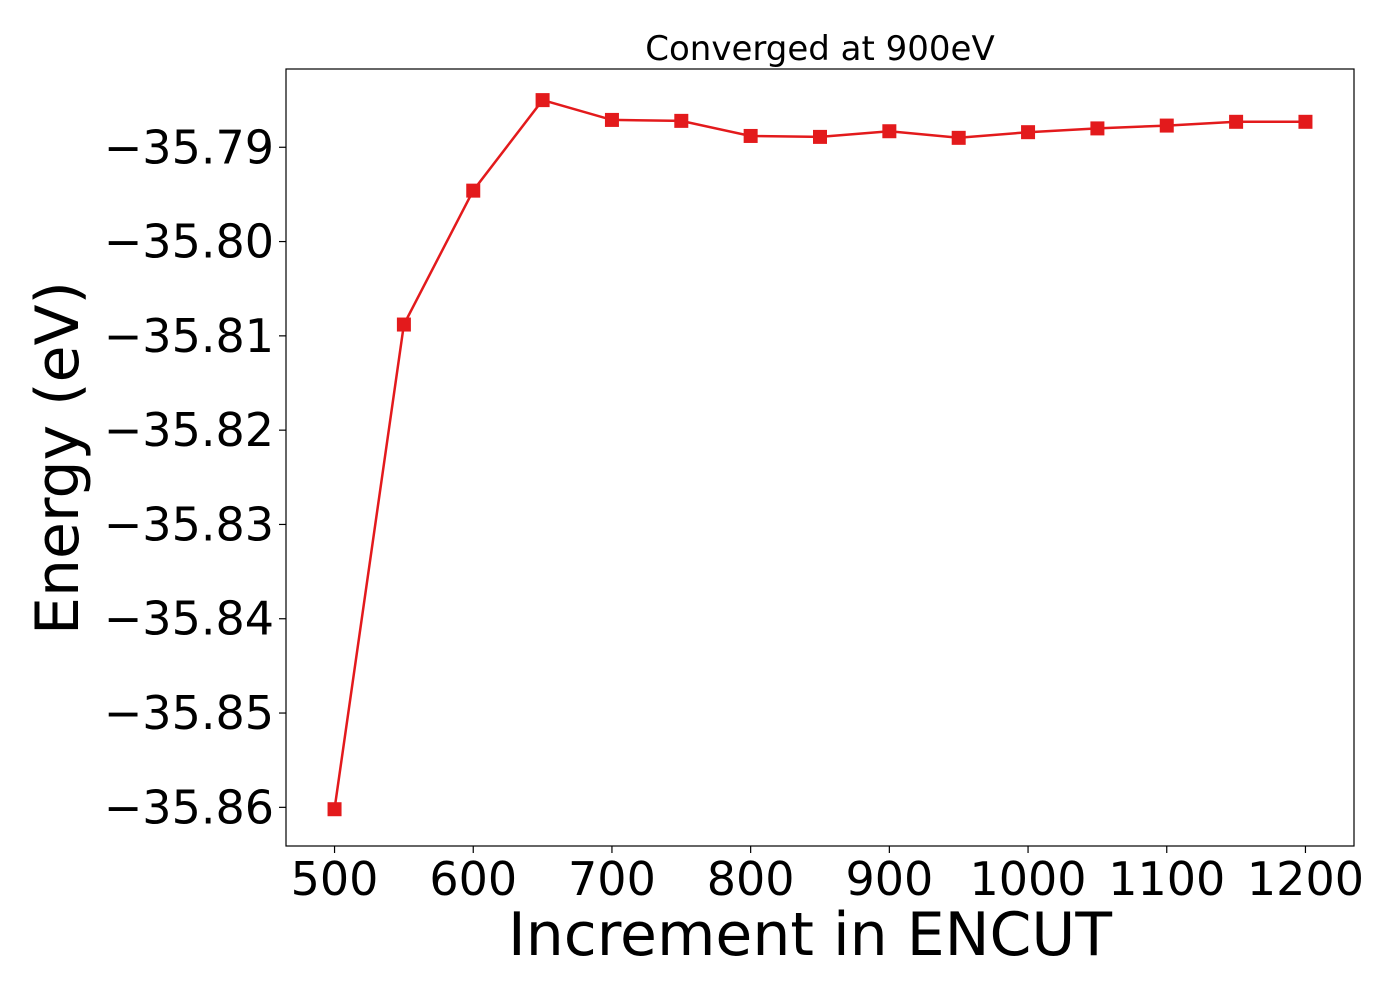 This screenshot has width=1400, height=1000. Describe the element at coordinates (751, 879) in the screenshot. I see `x-tick-label: 800` at that location.